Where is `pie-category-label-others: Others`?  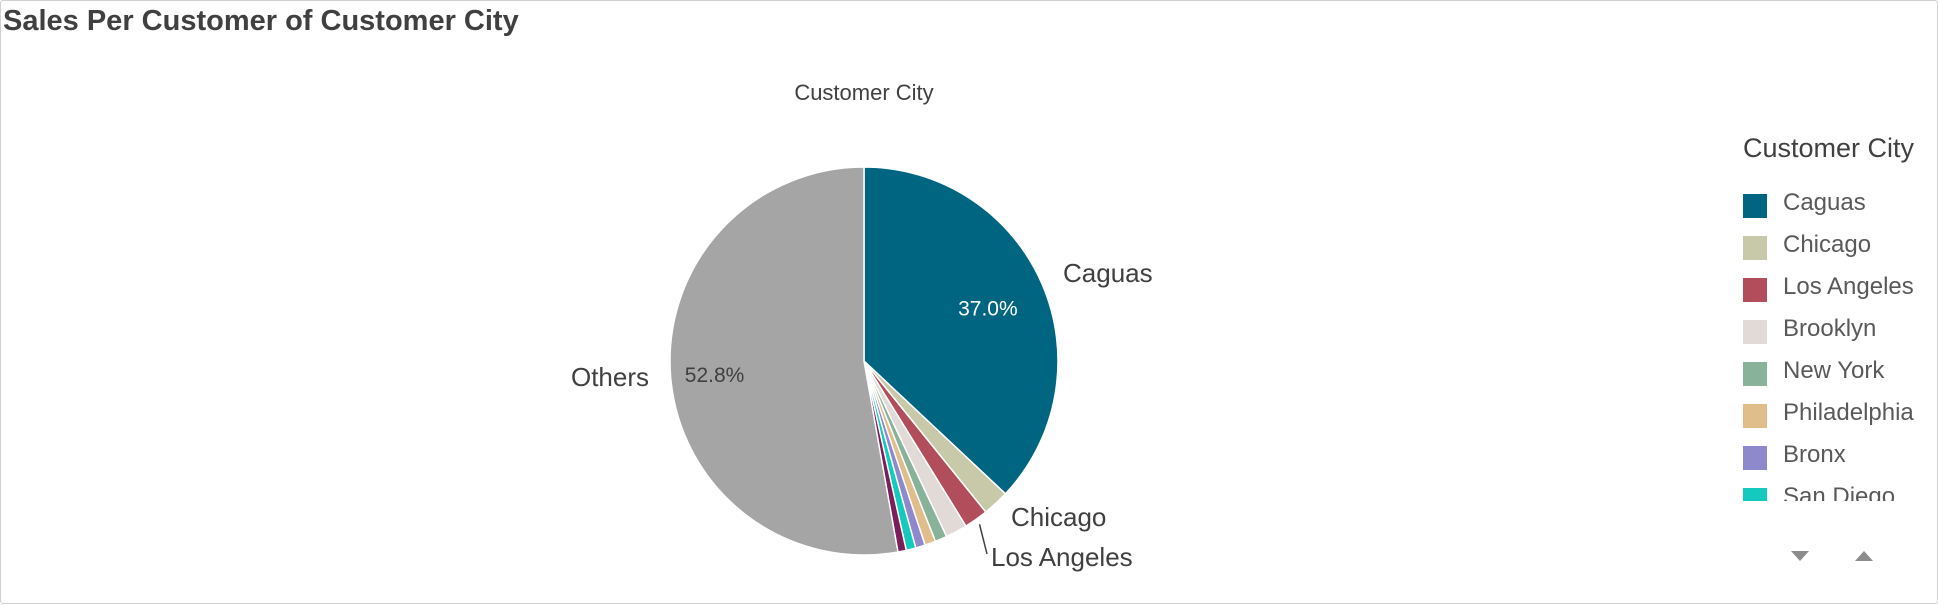
pie-category-label-others: Others is located at coordinates (610, 377).